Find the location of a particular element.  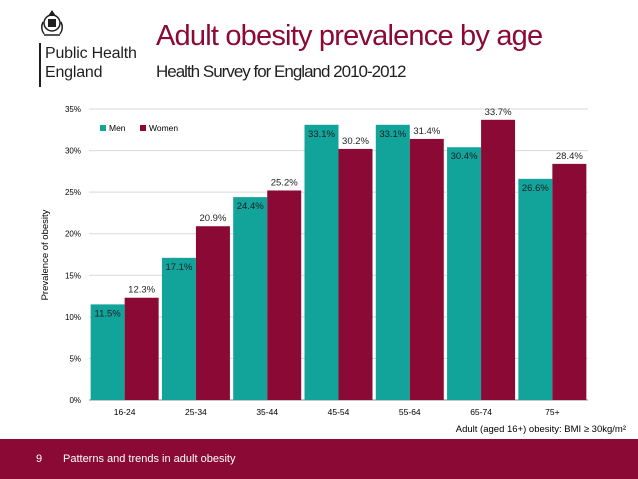

phe-logo: Public Health England is located at coordinates (88, 48).